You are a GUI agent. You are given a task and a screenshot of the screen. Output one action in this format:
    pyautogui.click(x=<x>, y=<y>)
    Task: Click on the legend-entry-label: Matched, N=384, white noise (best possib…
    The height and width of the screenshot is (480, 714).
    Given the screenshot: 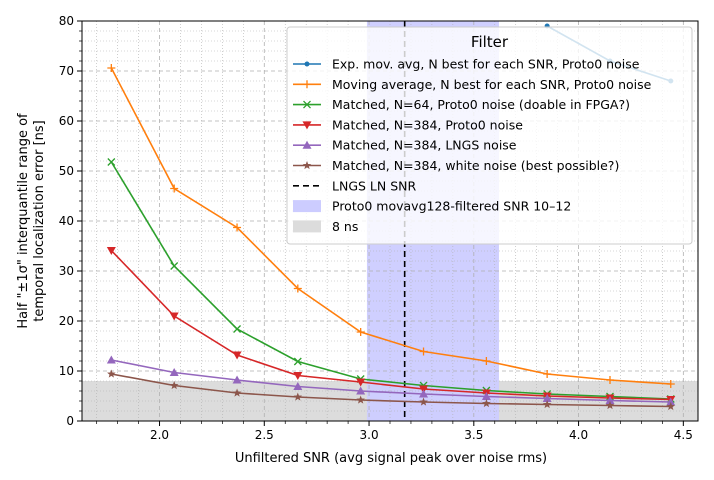 What is the action you would take?
    pyautogui.click(x=475, y=165)
    